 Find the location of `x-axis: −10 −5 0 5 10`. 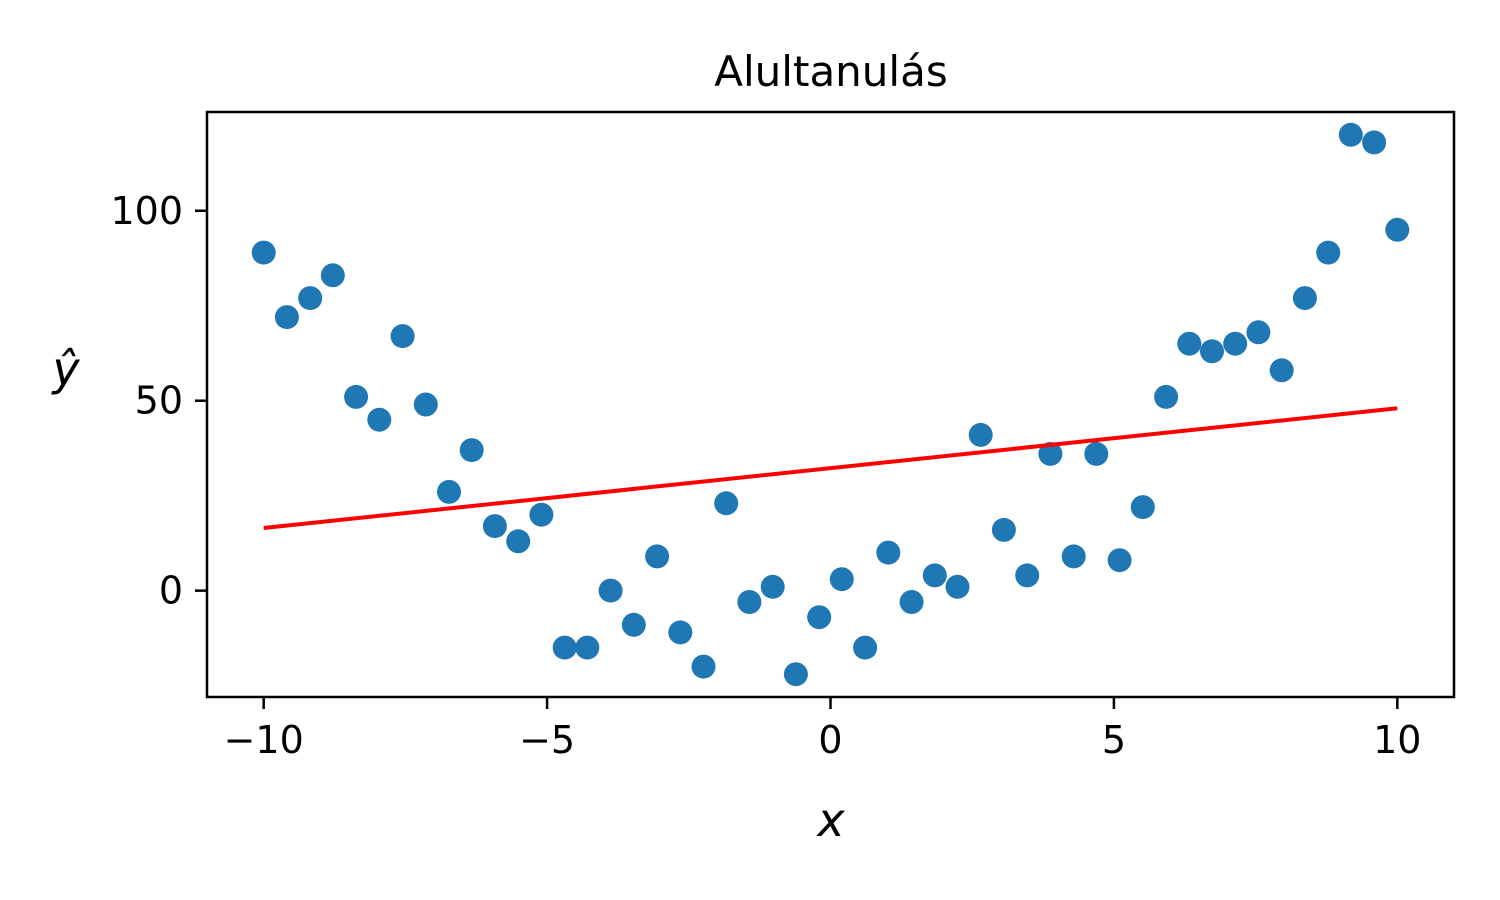

x-axis: −10 −5 0 5 10 is located at coordinates (822, 729).